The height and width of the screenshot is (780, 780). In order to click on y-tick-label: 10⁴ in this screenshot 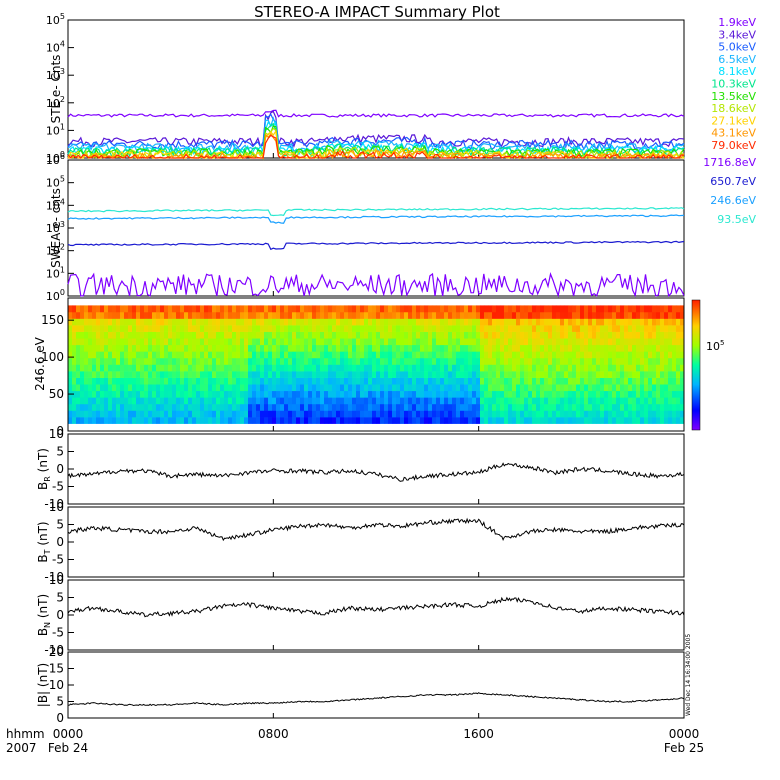, I will do `click(55, 47)`.